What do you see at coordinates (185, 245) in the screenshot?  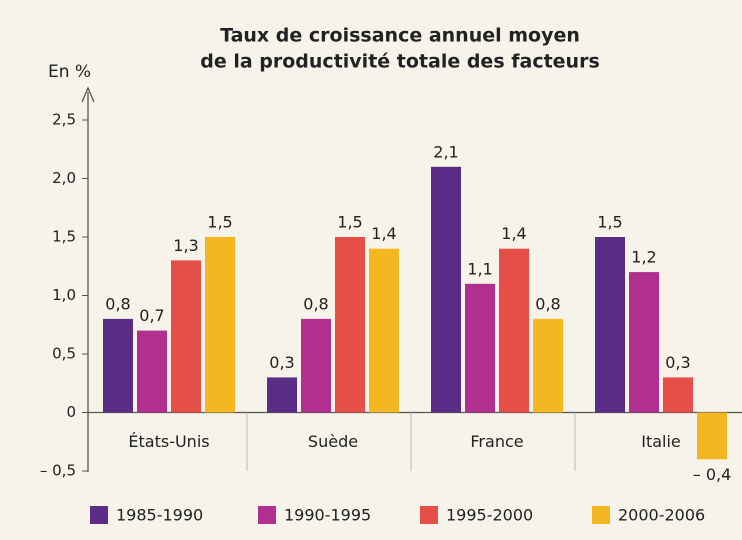 I see `value-label: 1,3` at bounding box center [185, 245].